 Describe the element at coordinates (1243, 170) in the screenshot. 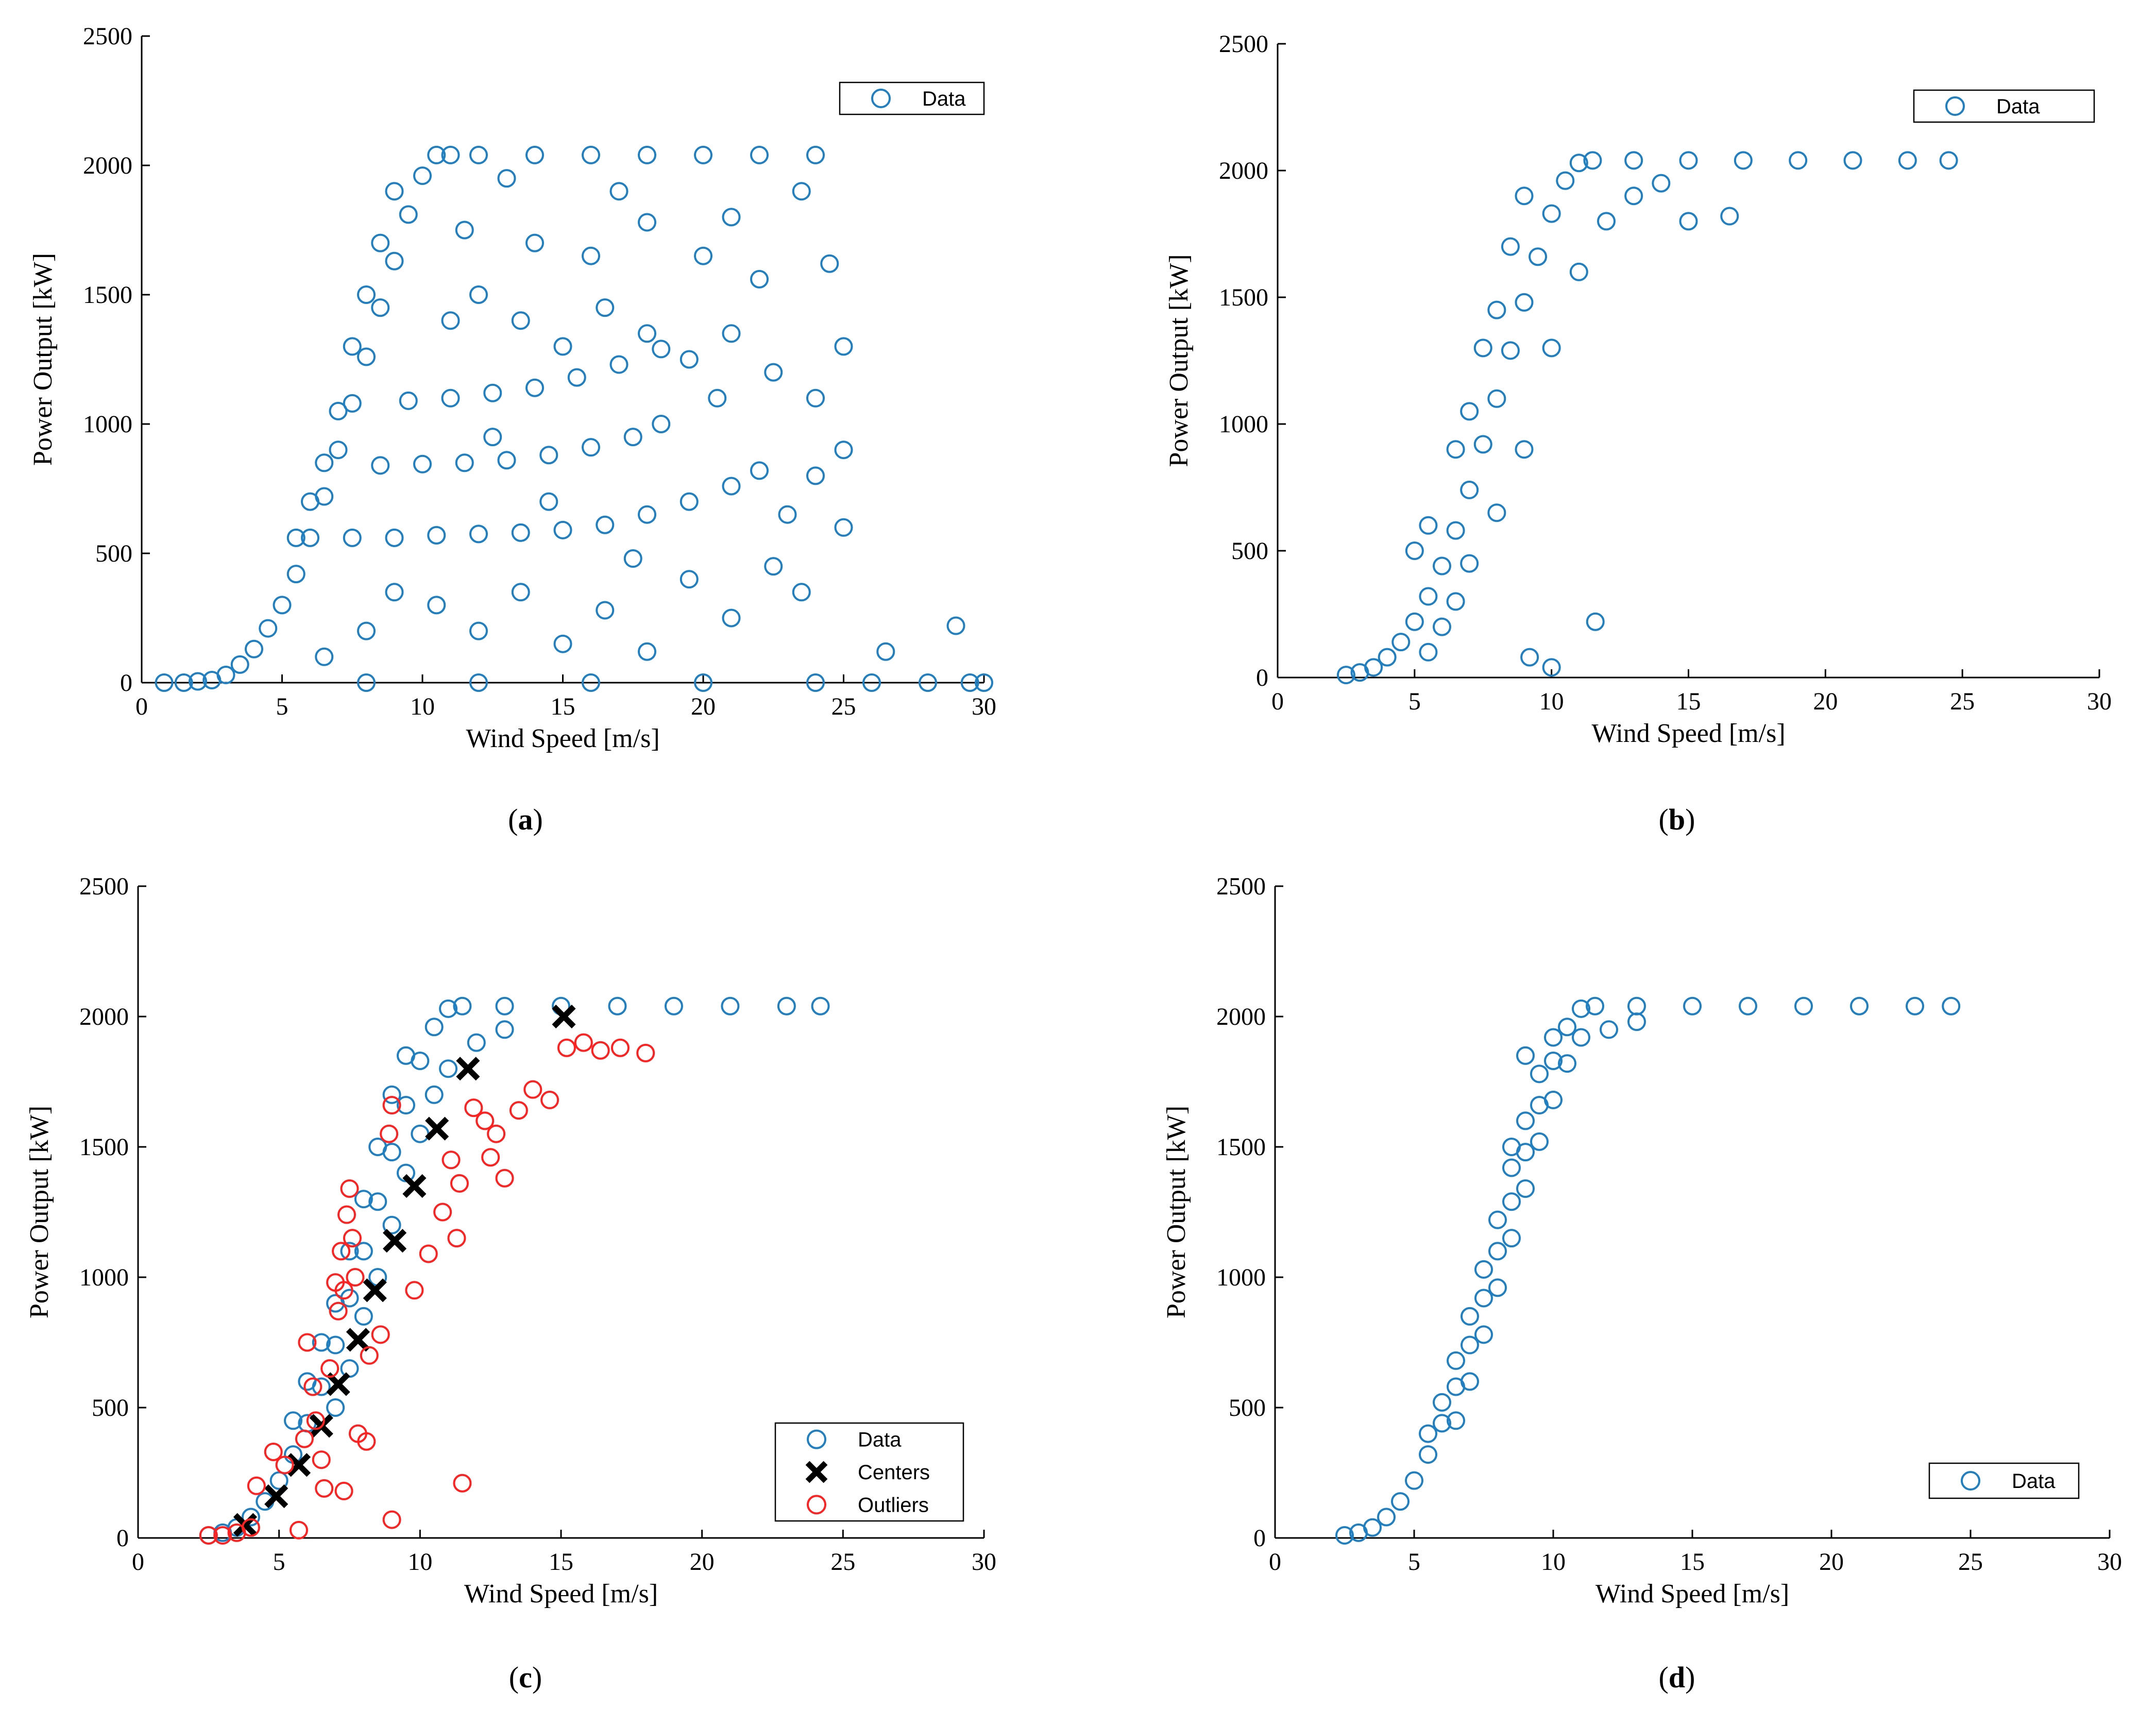

I see `y-tick-label: 2000` at that location.